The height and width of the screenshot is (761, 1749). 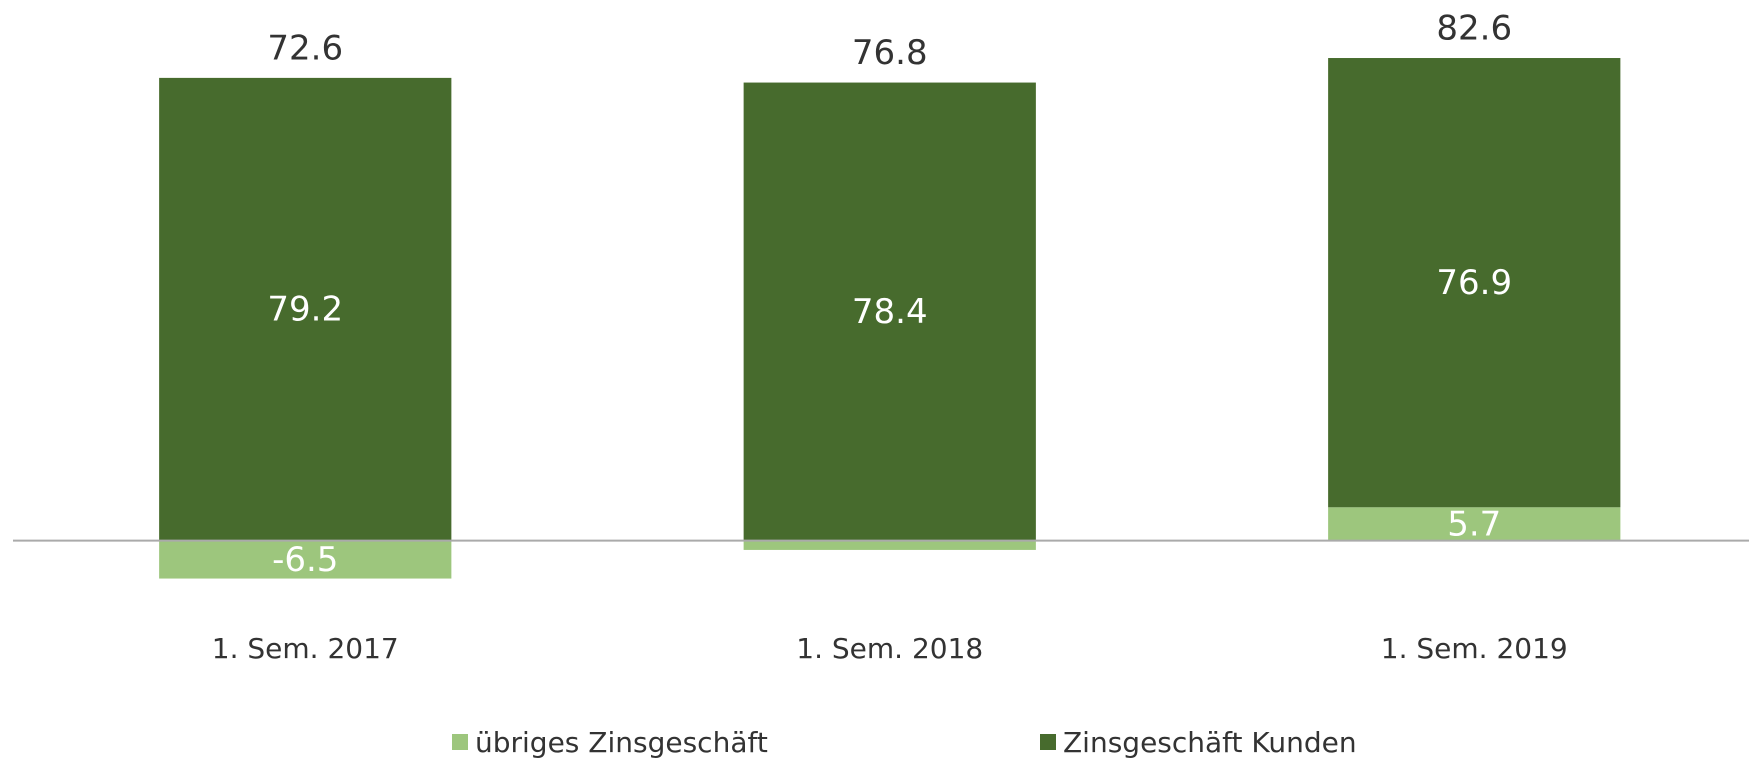 I want to click on legend-label: Zinsgeschäft Kunden, so click(x=1210, y=742).